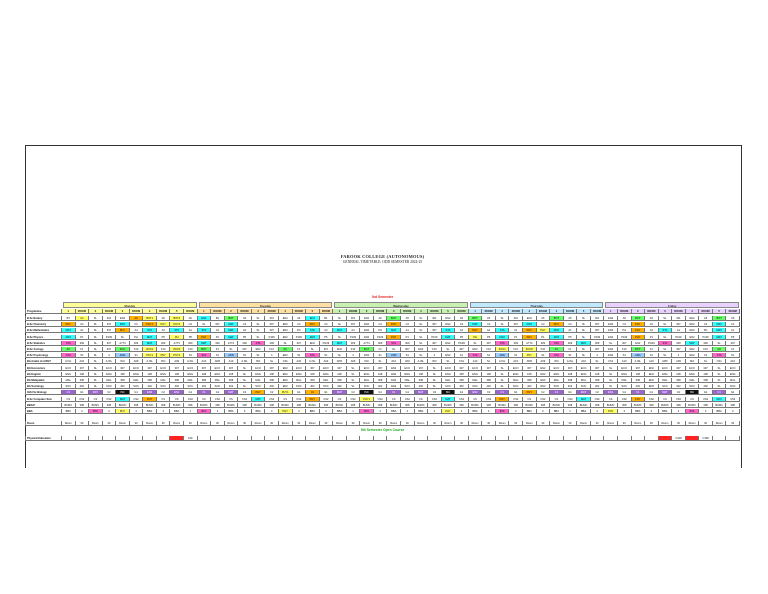 The image size is (768, 594). I want to click on timetable-cell: PG, so click(299, 331).